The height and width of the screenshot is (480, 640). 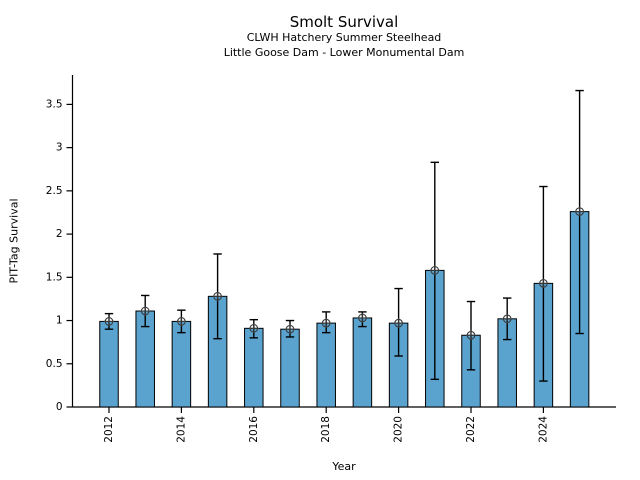 What do you see at coordinates (109, 429) in the screenshot?
I see `x-tick-label-2012: 2012` at bounding box center [109, 429].